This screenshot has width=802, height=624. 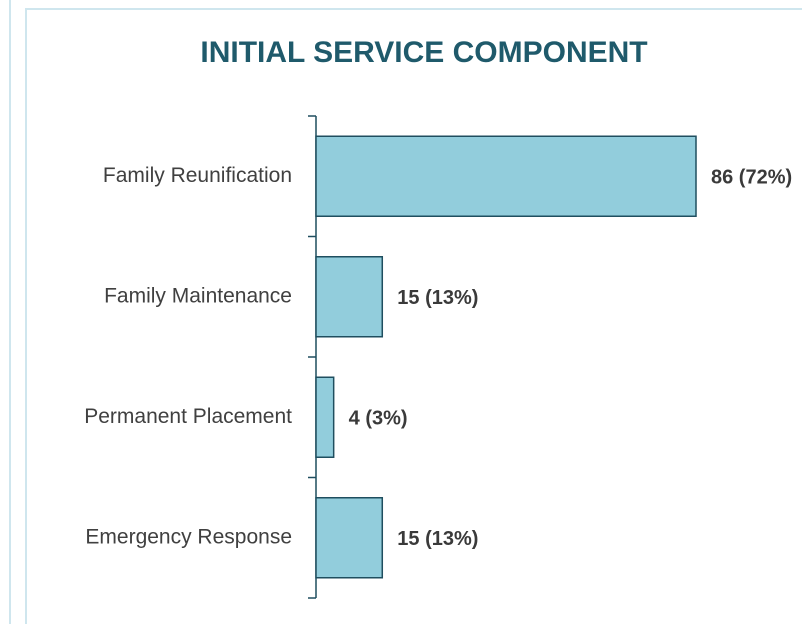 What do you see at coordinates (188, 416) in the screenshot?
I see `category-label: Permanent Placement` at bounding box center [188, 416].